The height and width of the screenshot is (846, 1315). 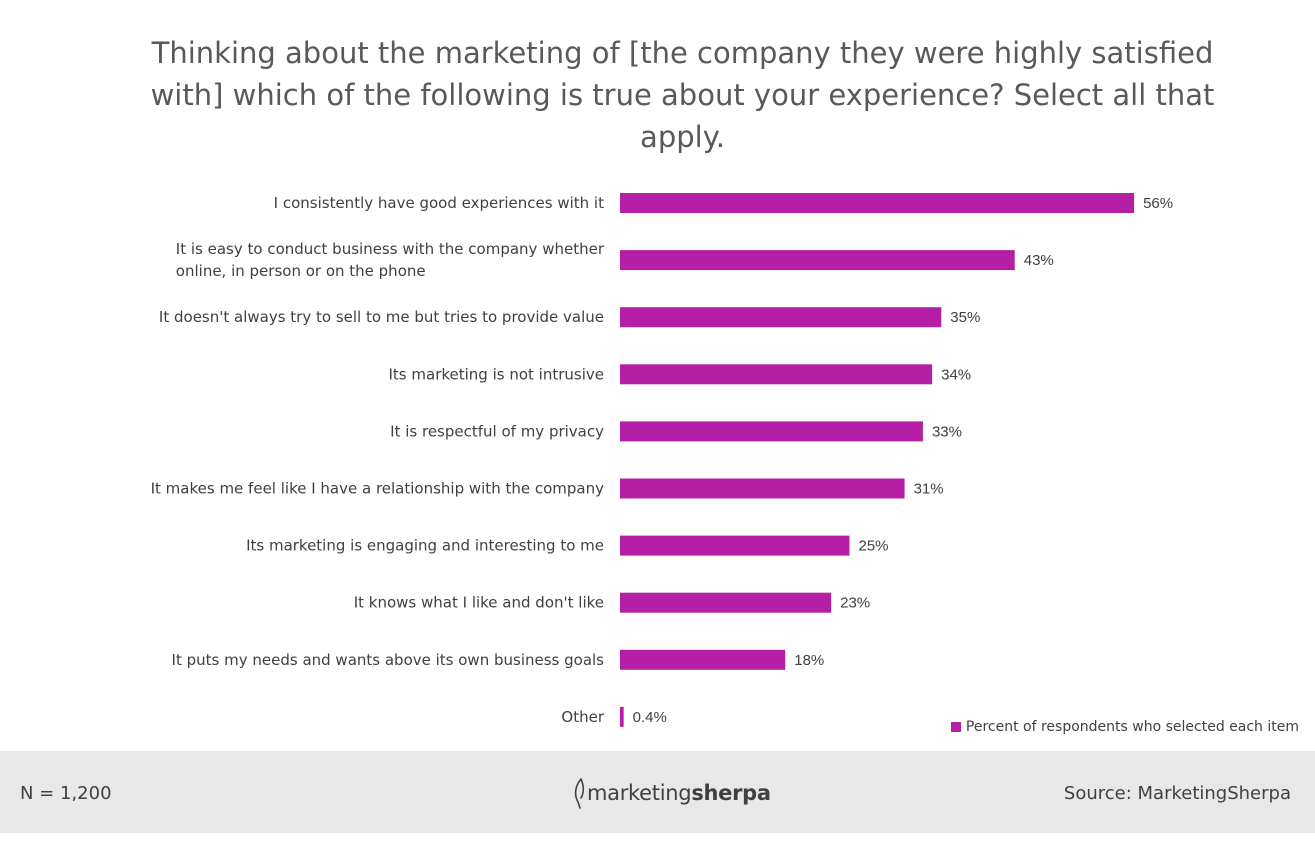 What do you see at coordinates (855, 603) in the screenshot?
I see `value-label-7: 23%` at bounding box center [855, 603].